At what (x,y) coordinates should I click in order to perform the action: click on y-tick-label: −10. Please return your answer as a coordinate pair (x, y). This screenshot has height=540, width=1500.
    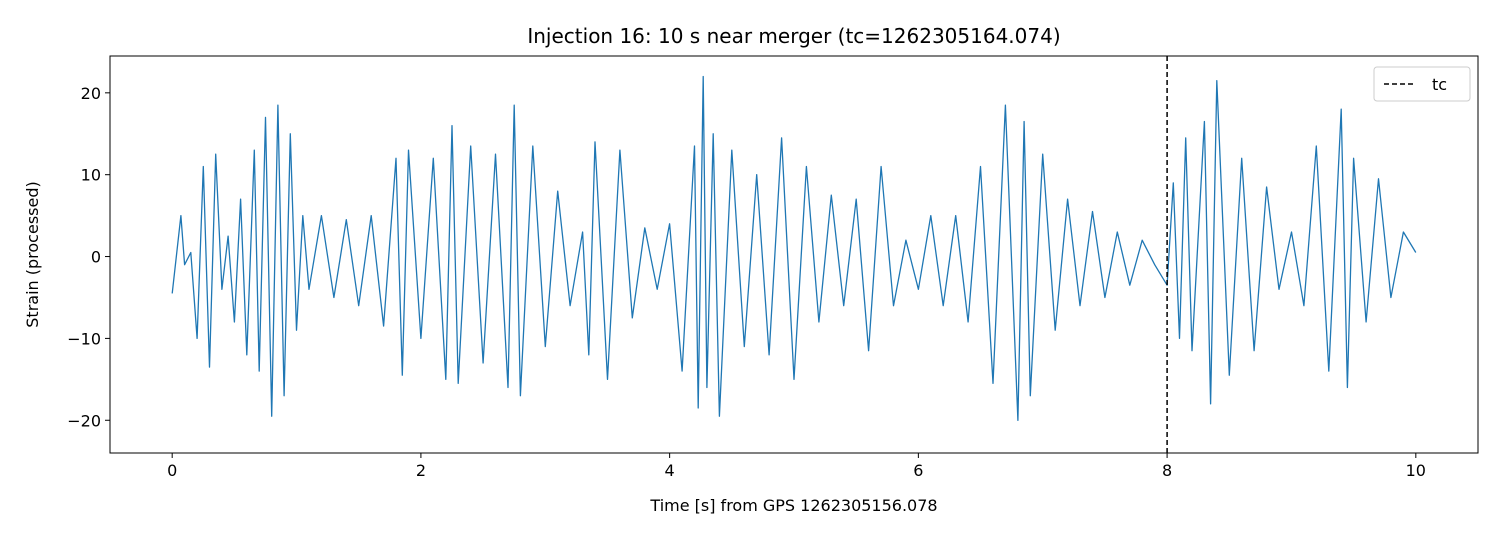
    Looking at the image, I should click on (84, 338).